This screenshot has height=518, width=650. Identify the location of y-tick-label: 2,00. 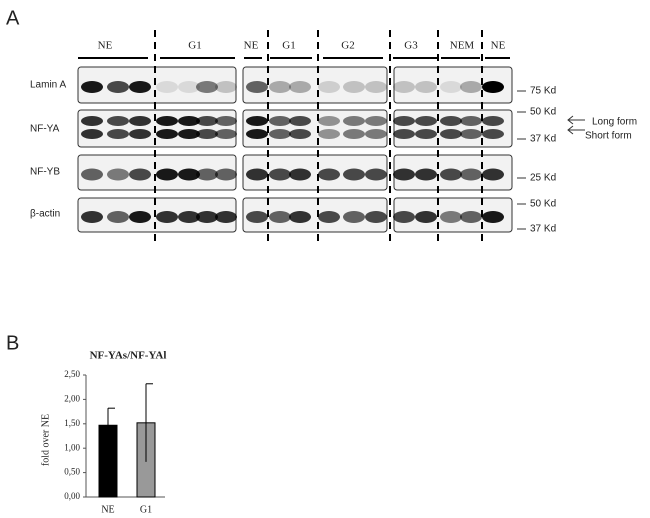
(72, 398).